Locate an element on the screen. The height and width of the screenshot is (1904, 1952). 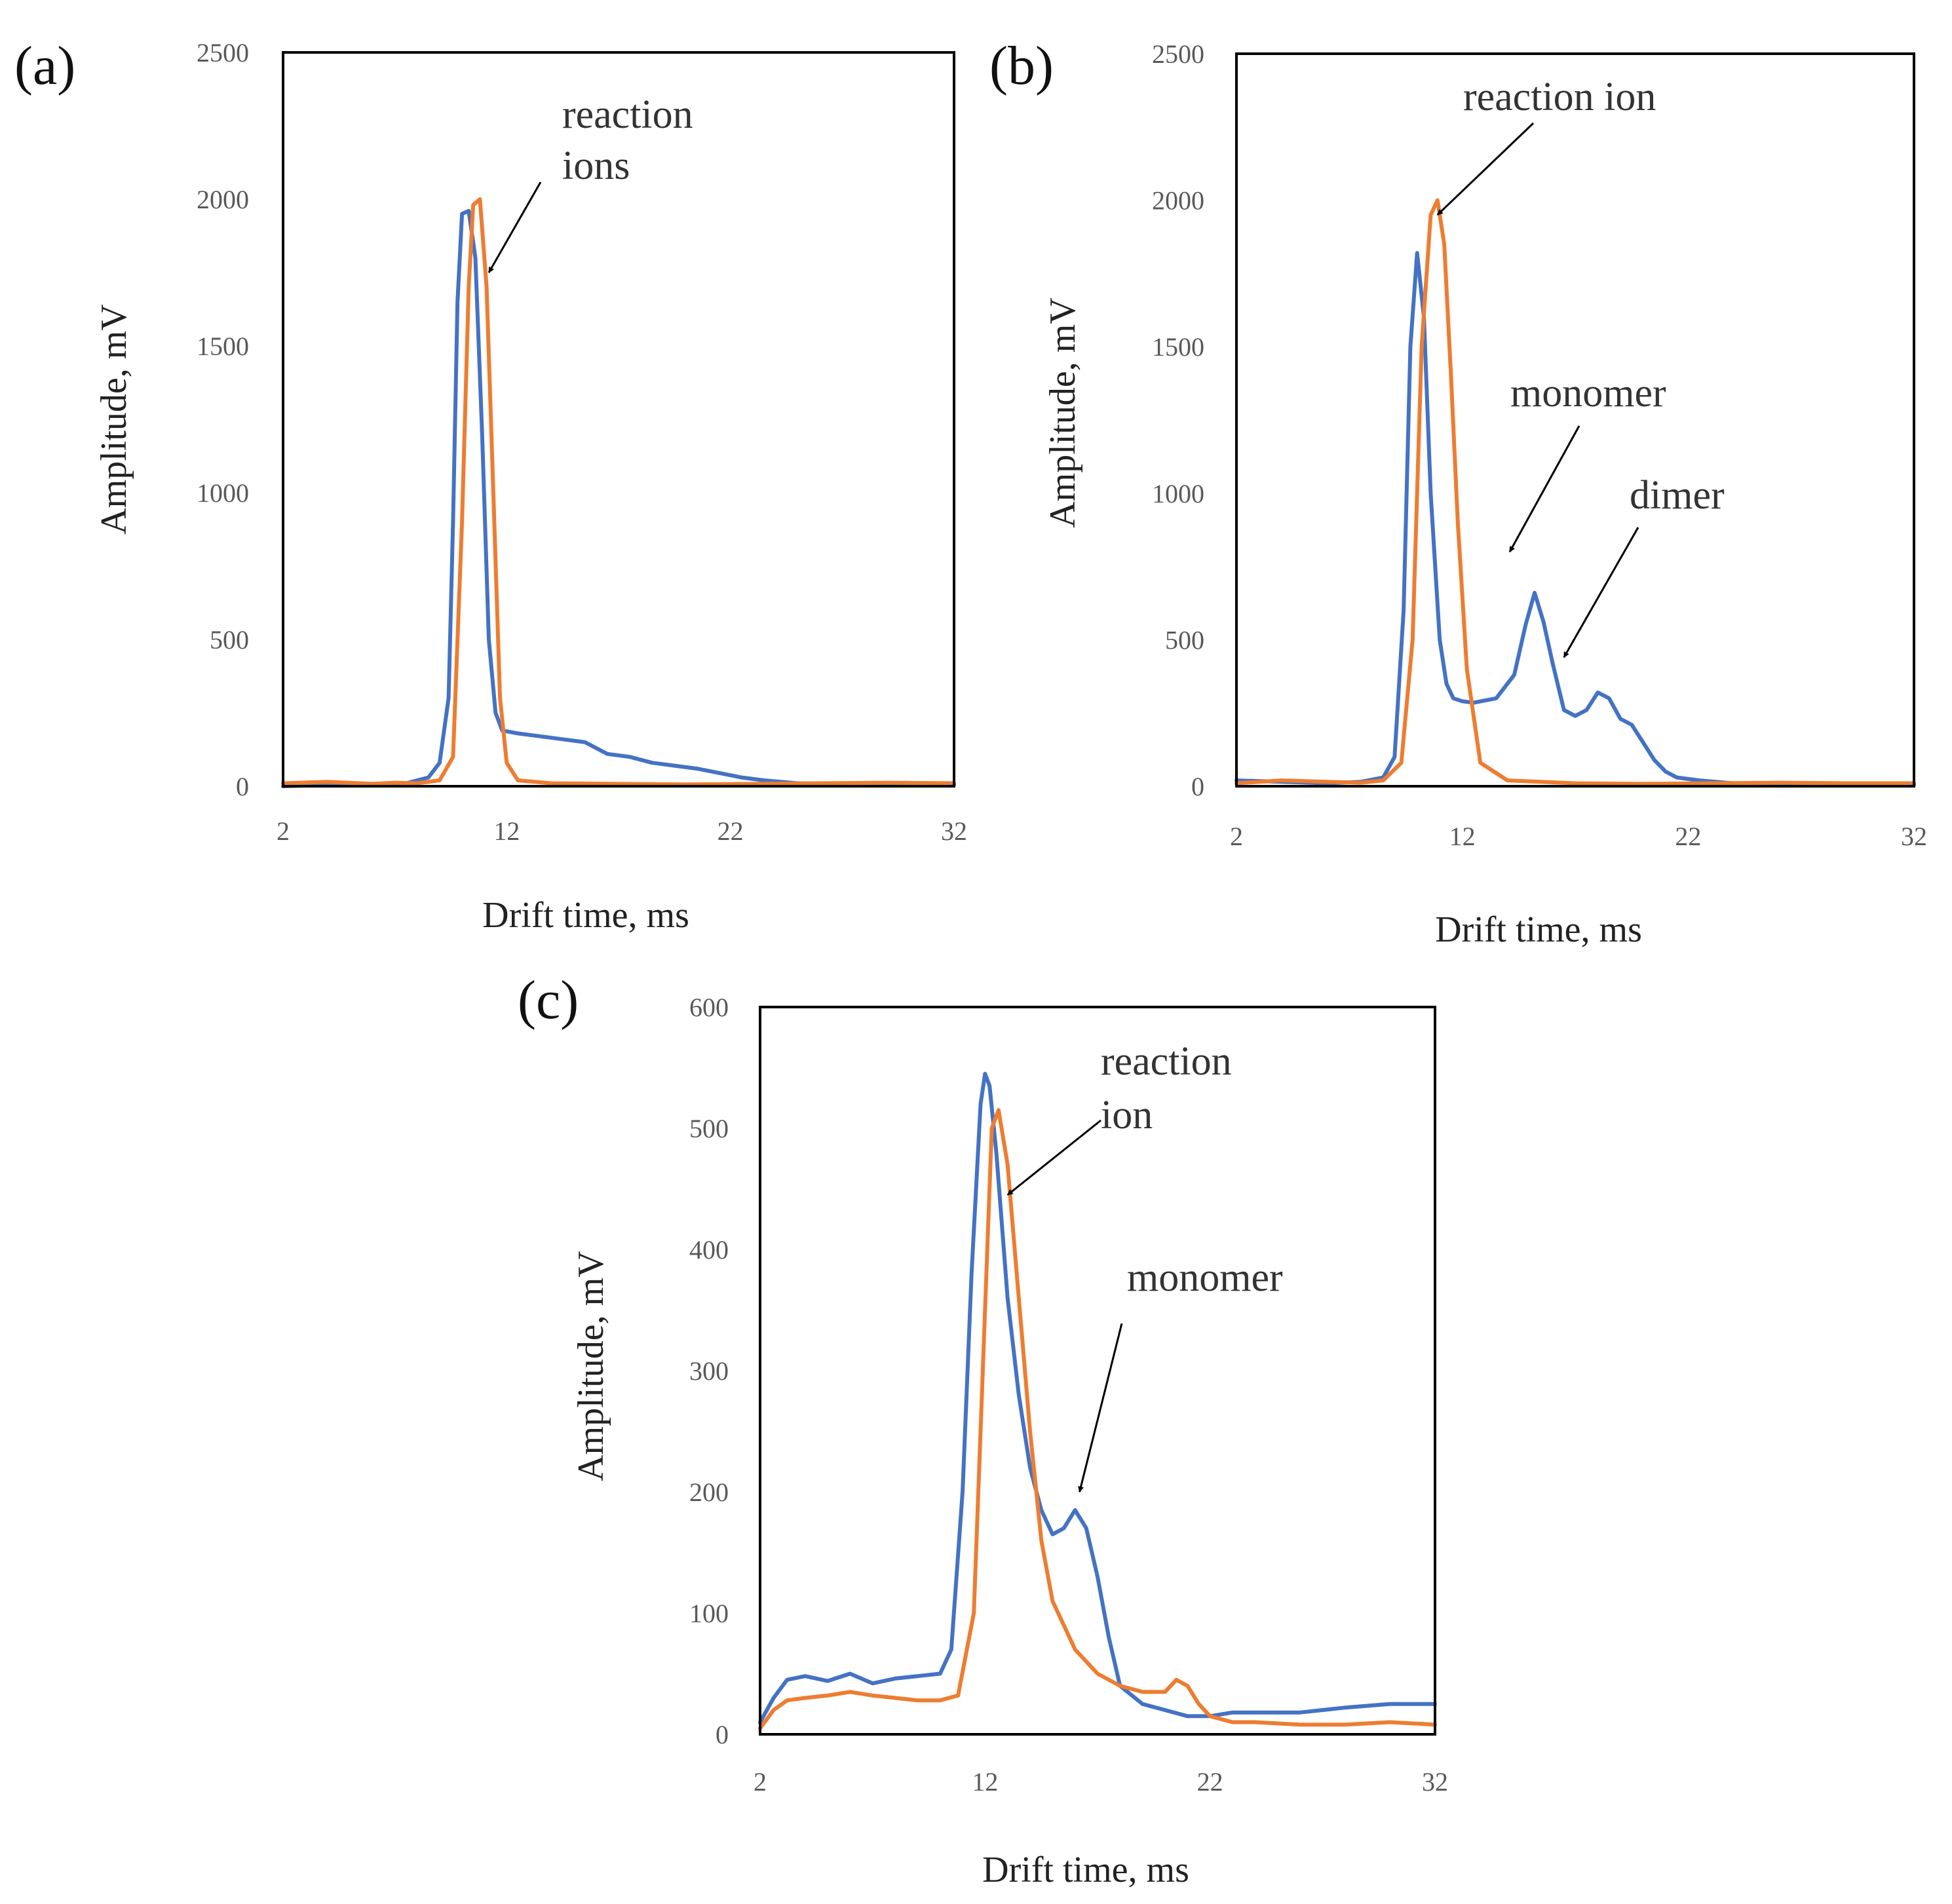
panel-c-x-axis-title: Drift time, ms is located at coordinates (1085, 1870).